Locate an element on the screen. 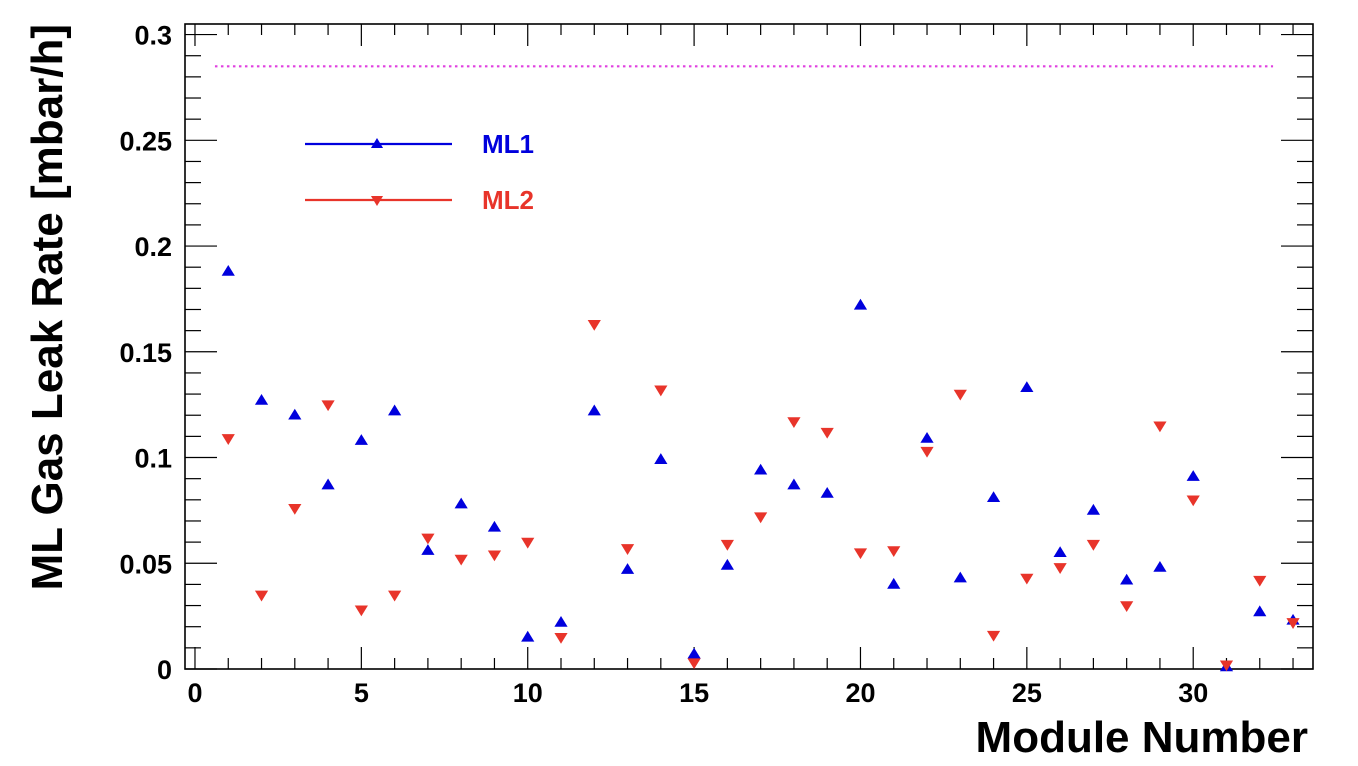 Image resolution: width=1358 pixels, height=766 pixels. y-tick-label: 0.15 is located at coordinates (145, 353).